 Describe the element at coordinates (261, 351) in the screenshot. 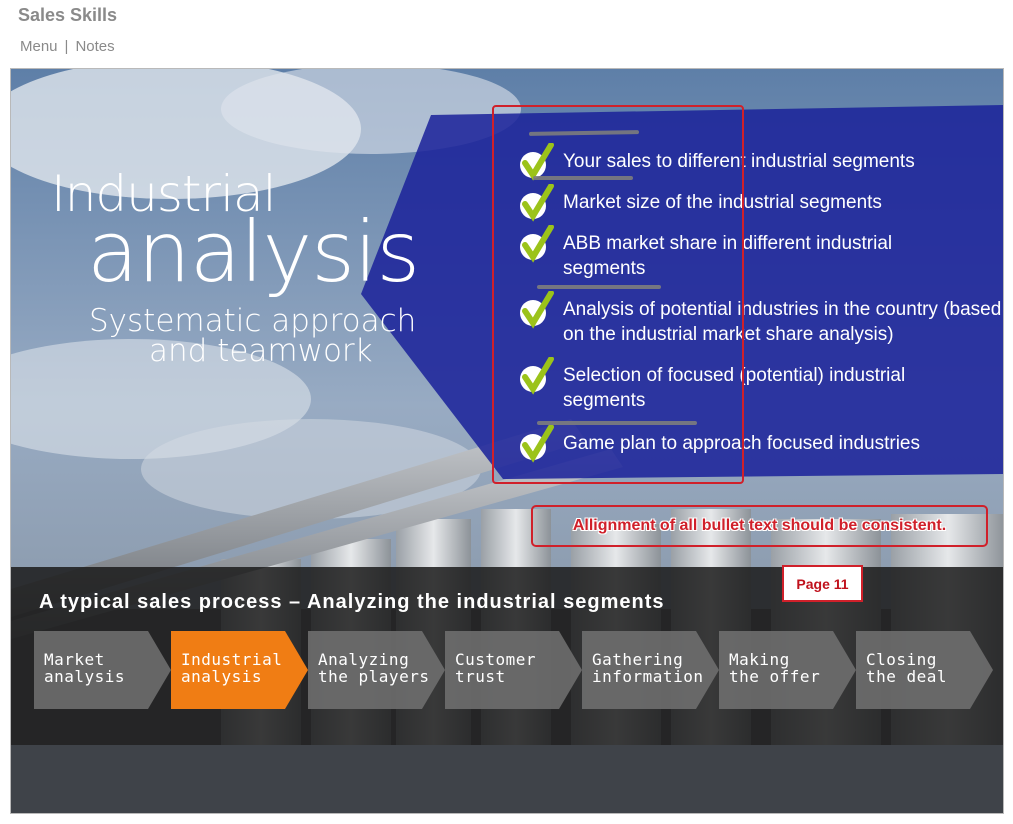

I see `subtitle-line-2: and teamwork` at that location.